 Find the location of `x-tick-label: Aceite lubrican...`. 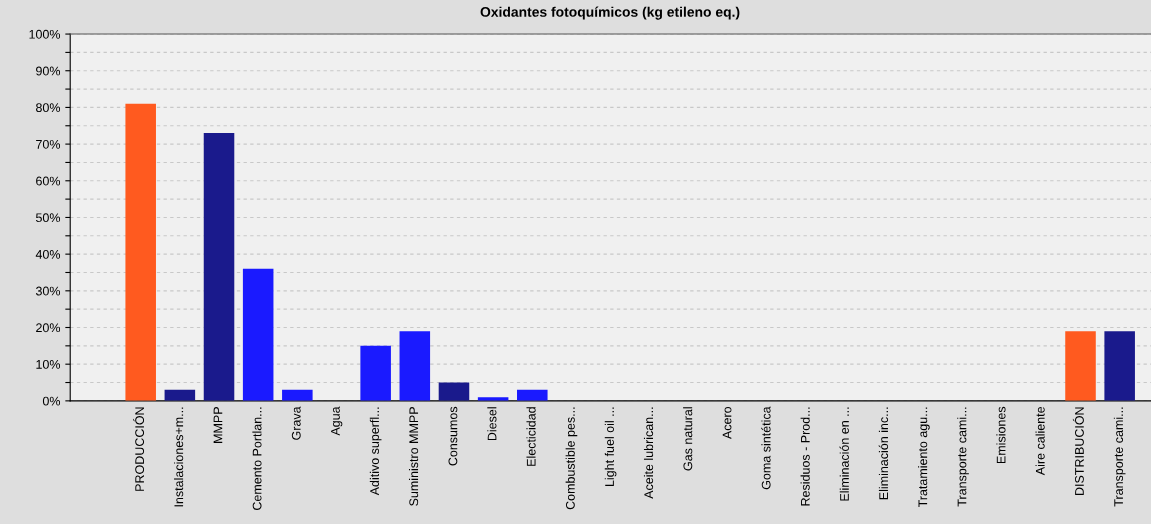

x-tick-label: Aceite lubrican... is located at coordinates (648, 453).